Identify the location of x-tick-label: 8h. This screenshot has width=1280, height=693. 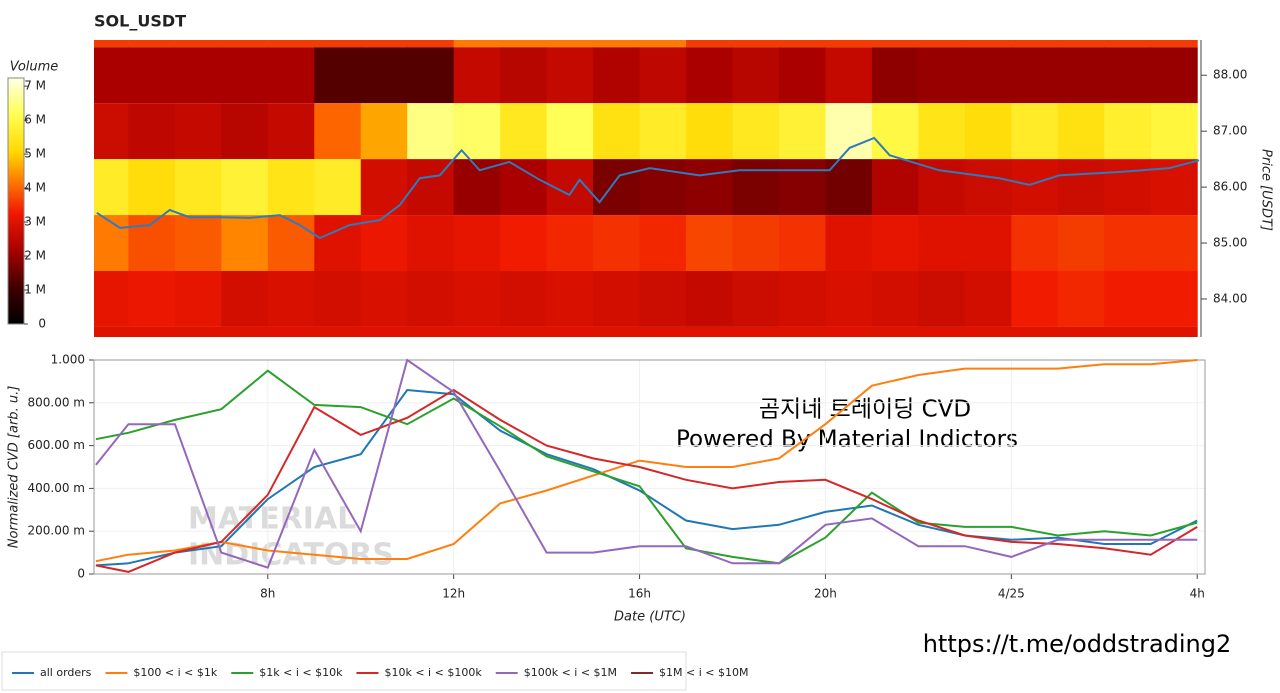
(267, 594).